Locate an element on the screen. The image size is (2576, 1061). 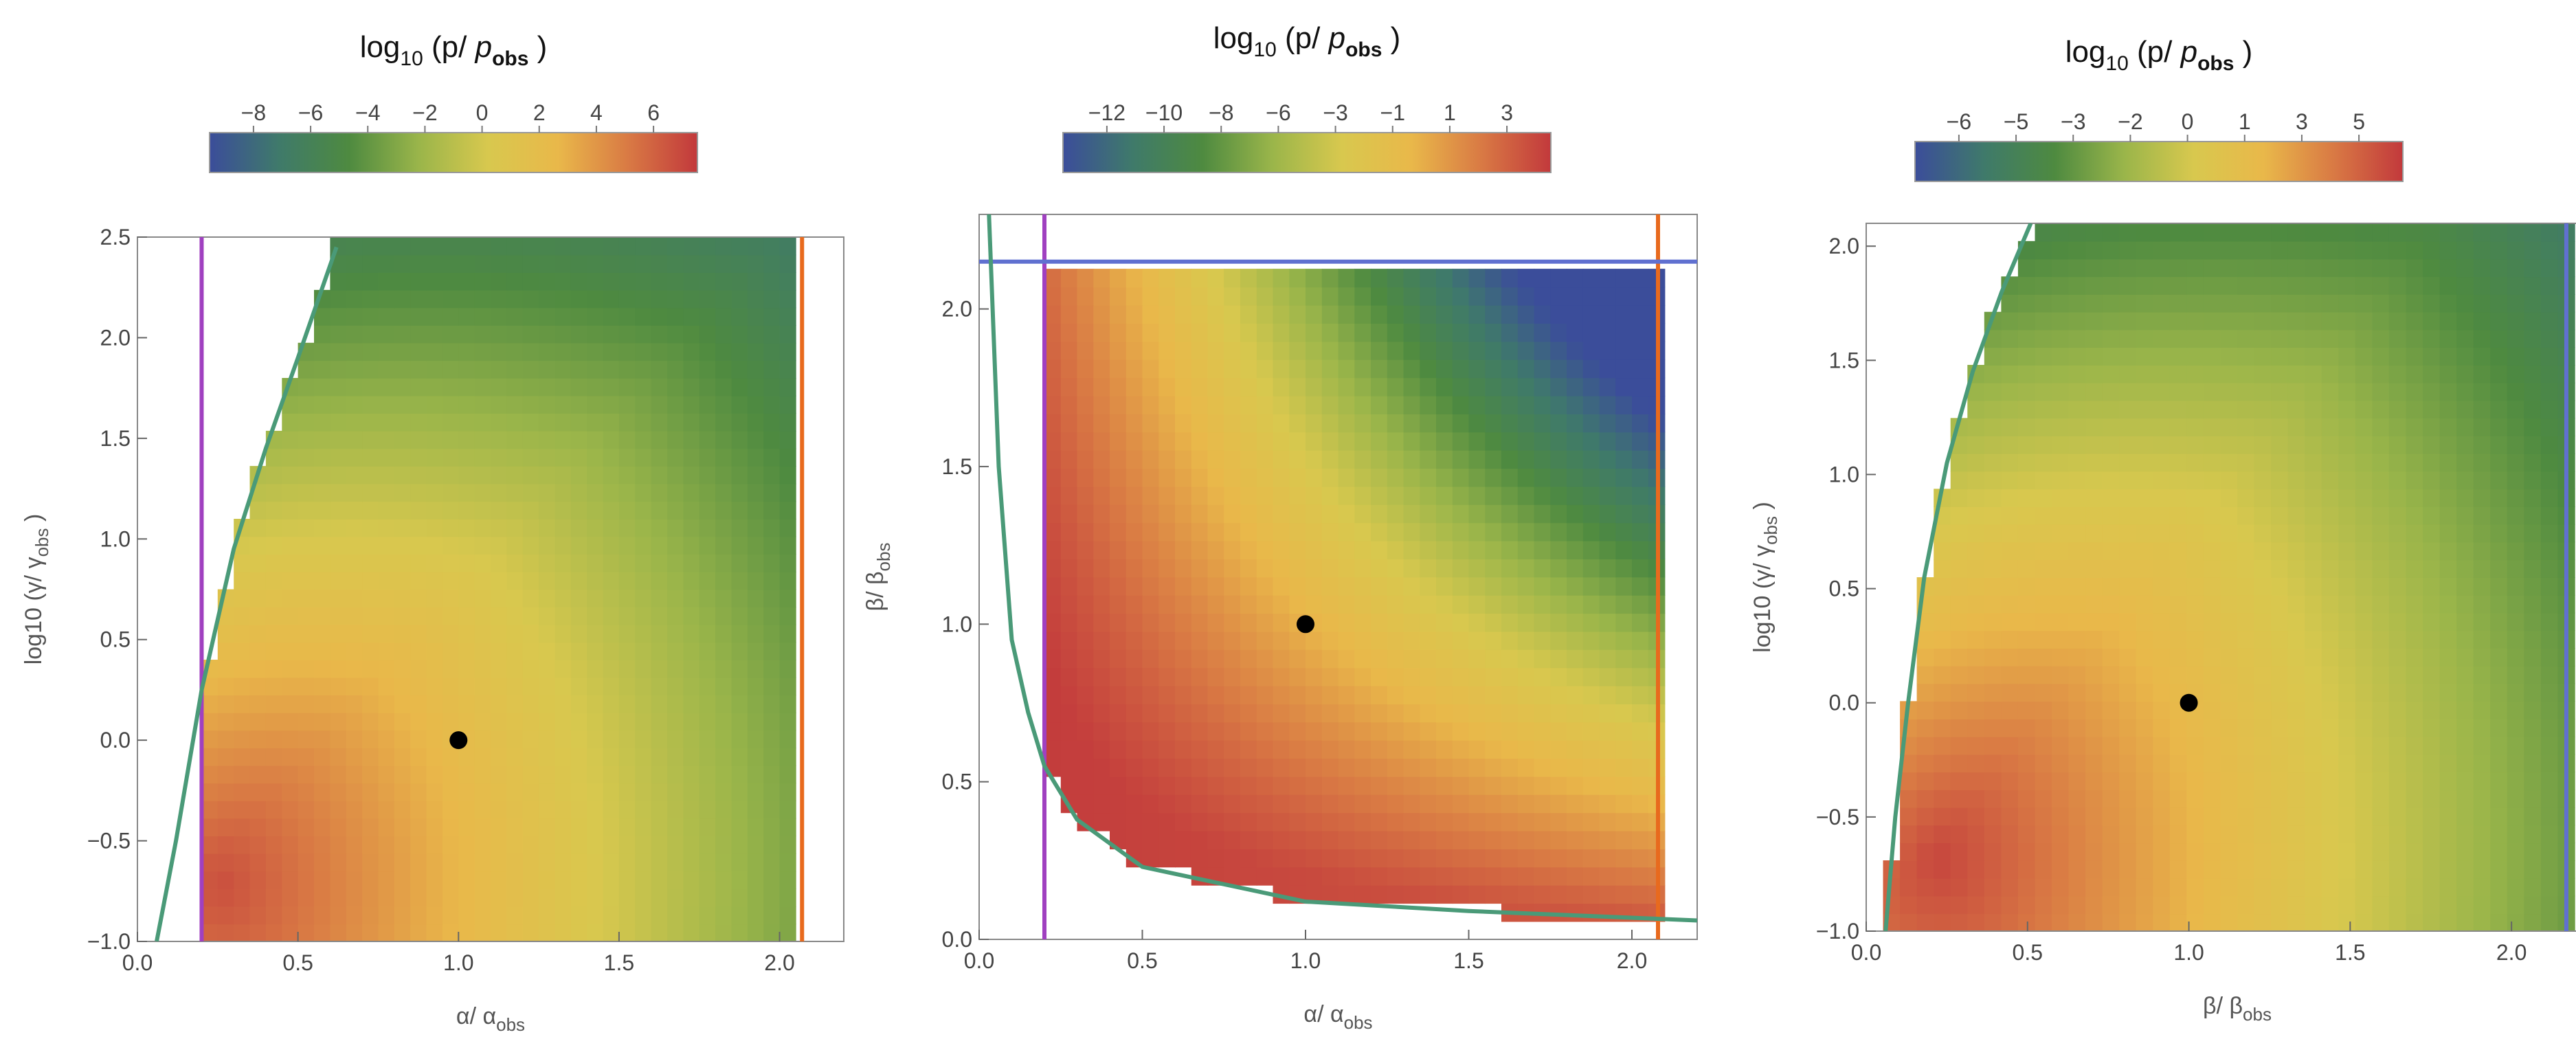
x-tick-label: 0.5 is located at coordinates (1142, 960).